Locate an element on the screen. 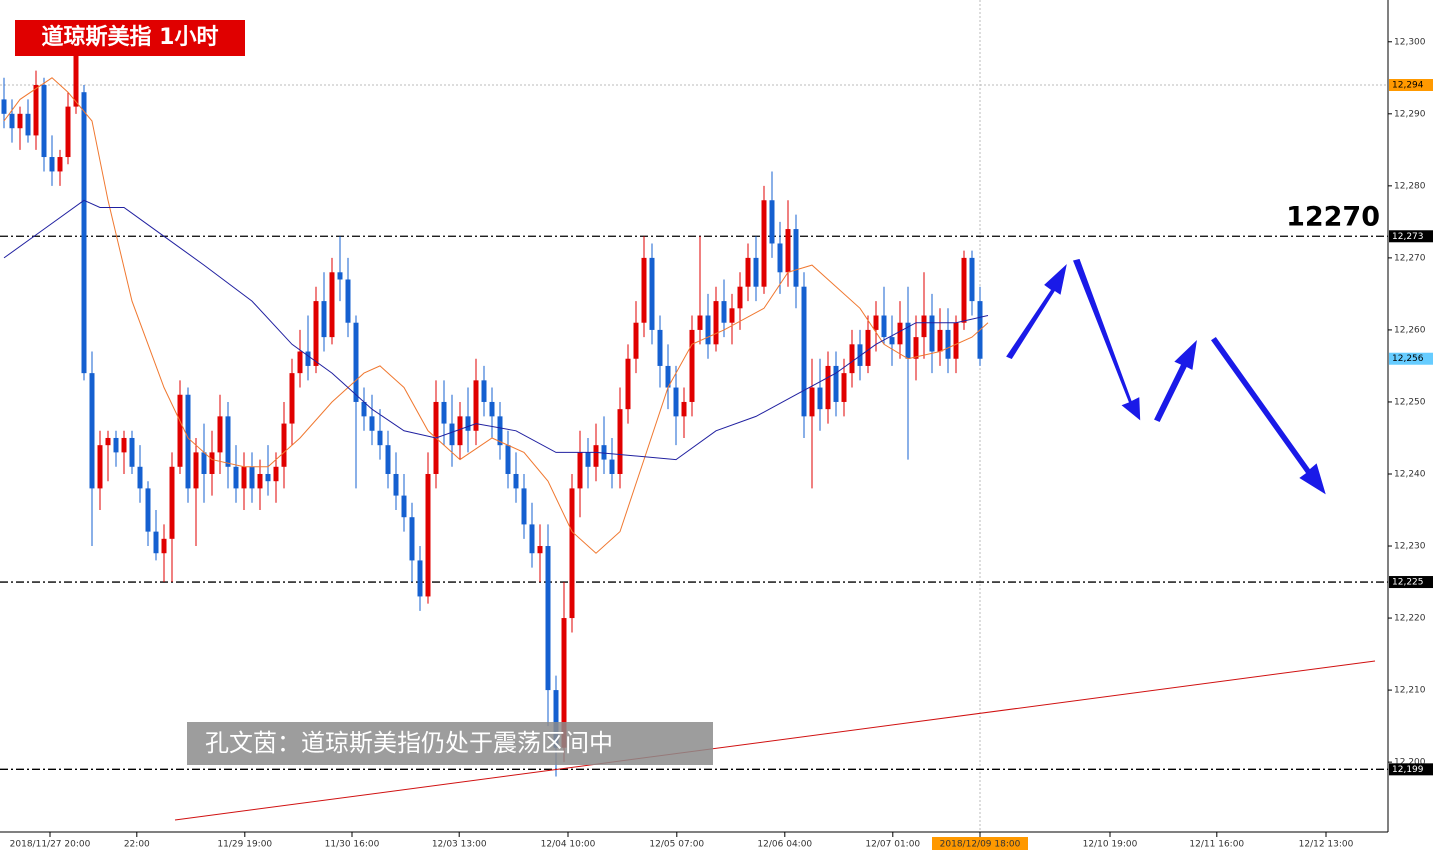 The width and height of the screenshot is (1433, 855). x-tick-label: 11/29 19:00 is located at coordinates (244, 845).